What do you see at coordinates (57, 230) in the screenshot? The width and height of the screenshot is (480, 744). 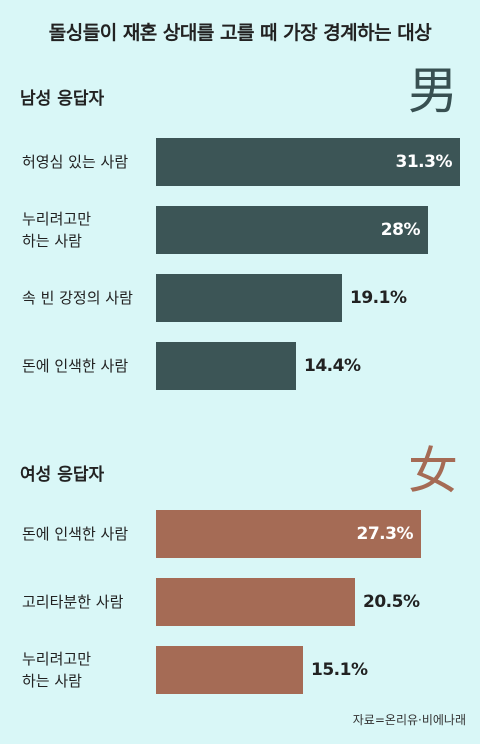 I see `male-category-label: 누리려고만 하는 사람` at bounding box center [57, 230].